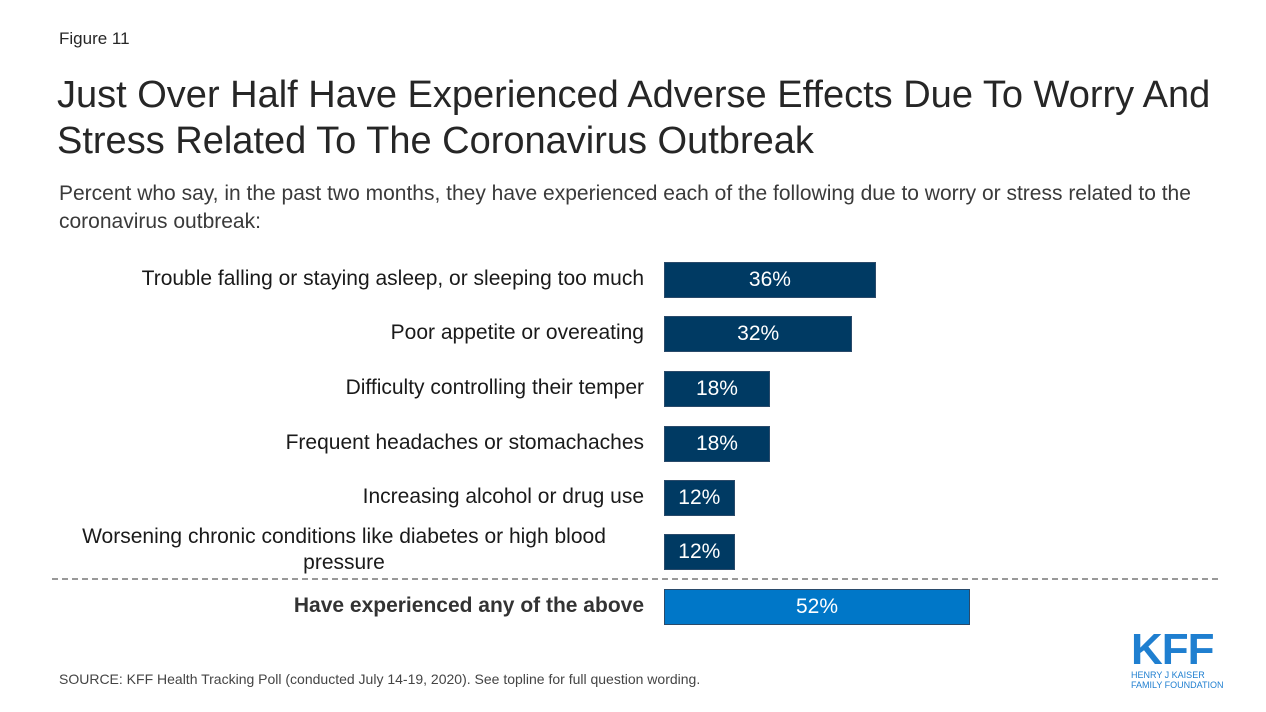 This screenshot has width=1266, height=712. I want to click on logo-line1: HENRY J KAISER, so click(1168, 675).